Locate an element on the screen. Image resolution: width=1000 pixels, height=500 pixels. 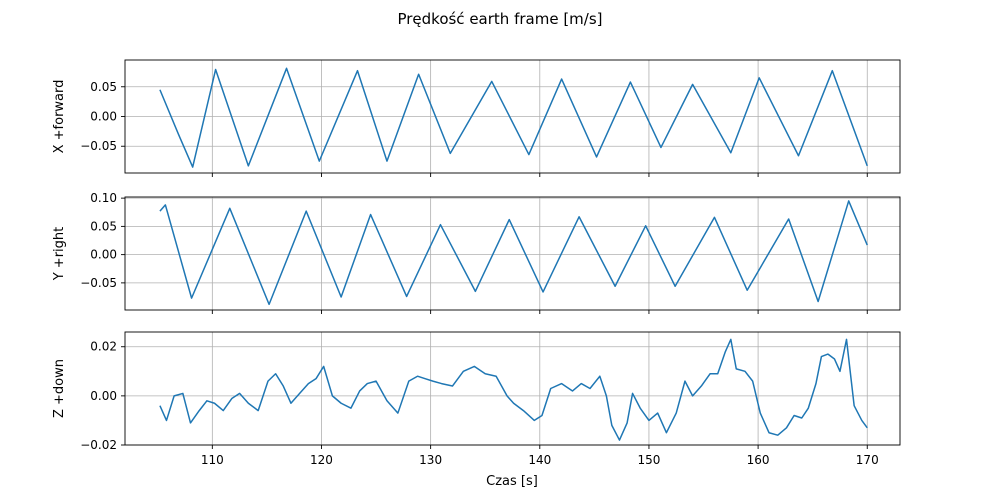
x-tick-label: 130 is located at coordinates (430, 460).